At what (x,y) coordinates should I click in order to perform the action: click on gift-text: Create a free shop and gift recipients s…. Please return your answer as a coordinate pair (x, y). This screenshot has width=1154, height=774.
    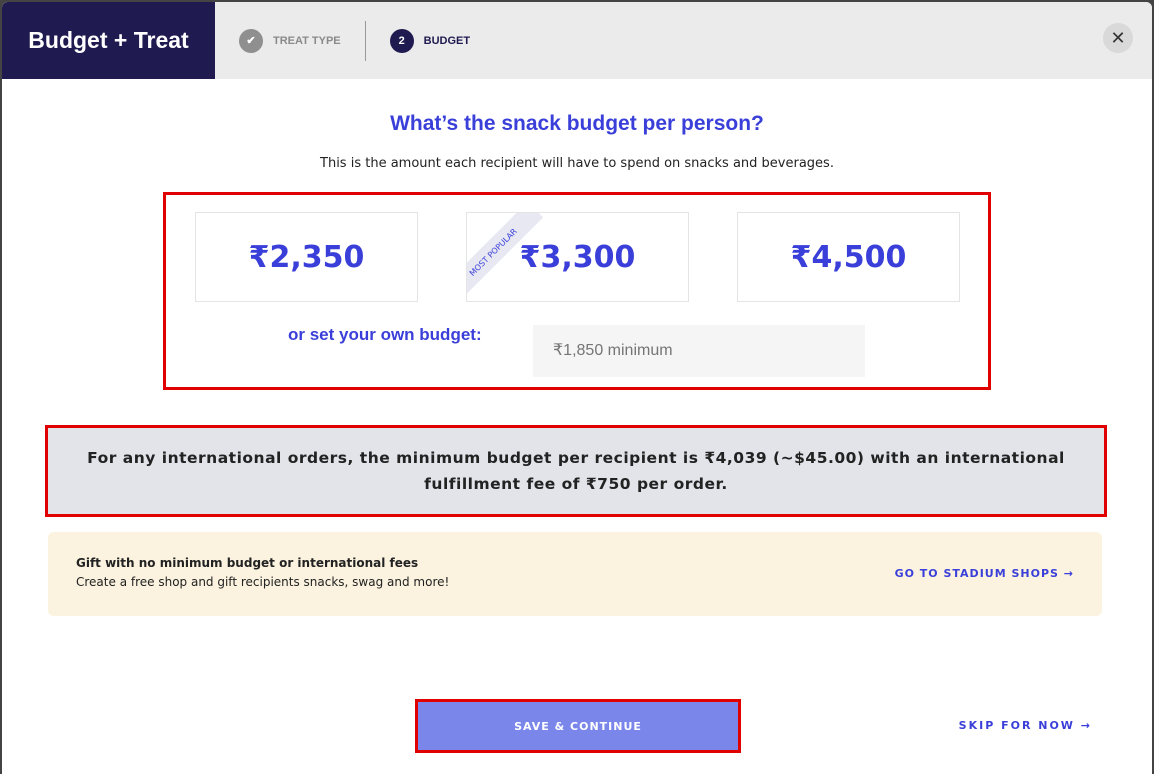
    Looking at the image, I should click on (263, 582).